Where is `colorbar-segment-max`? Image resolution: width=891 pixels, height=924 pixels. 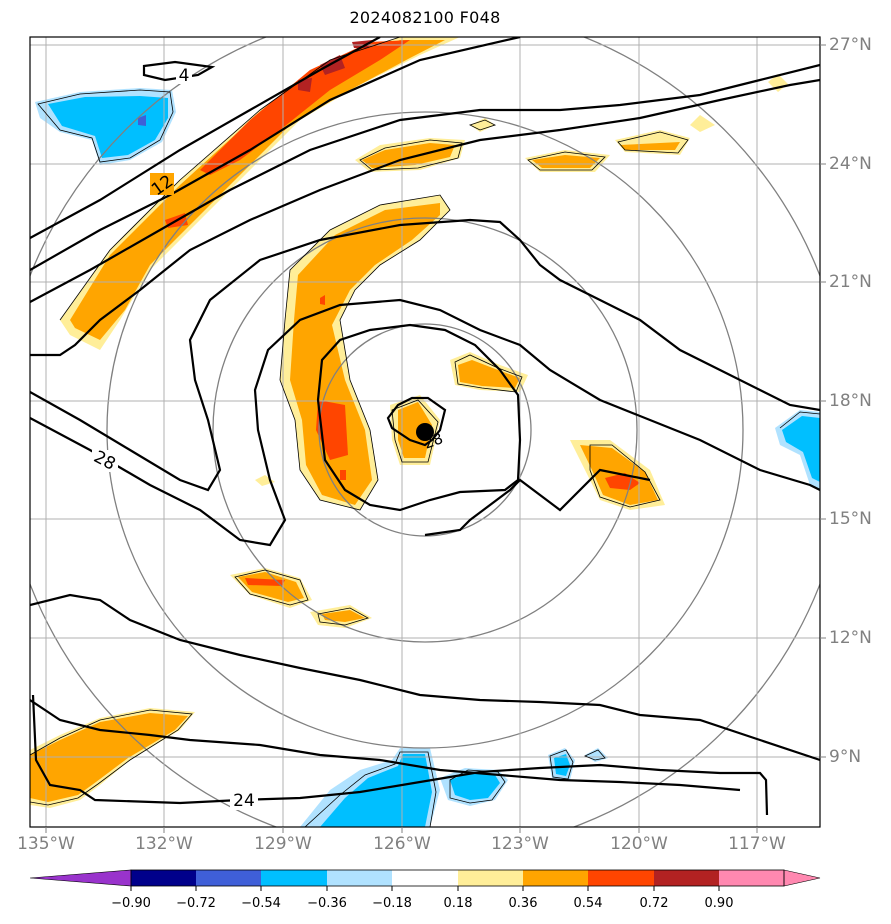 colorbar-segment-max is located at coordinates (802, 878).